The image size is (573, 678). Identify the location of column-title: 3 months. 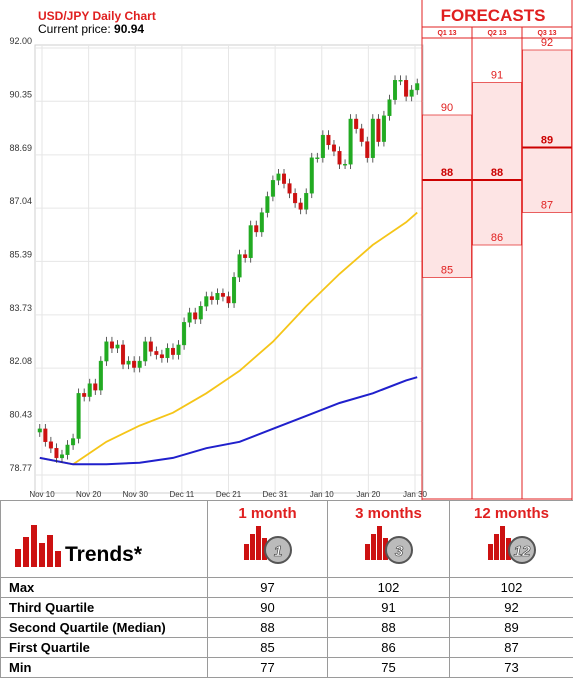
(388, 513).